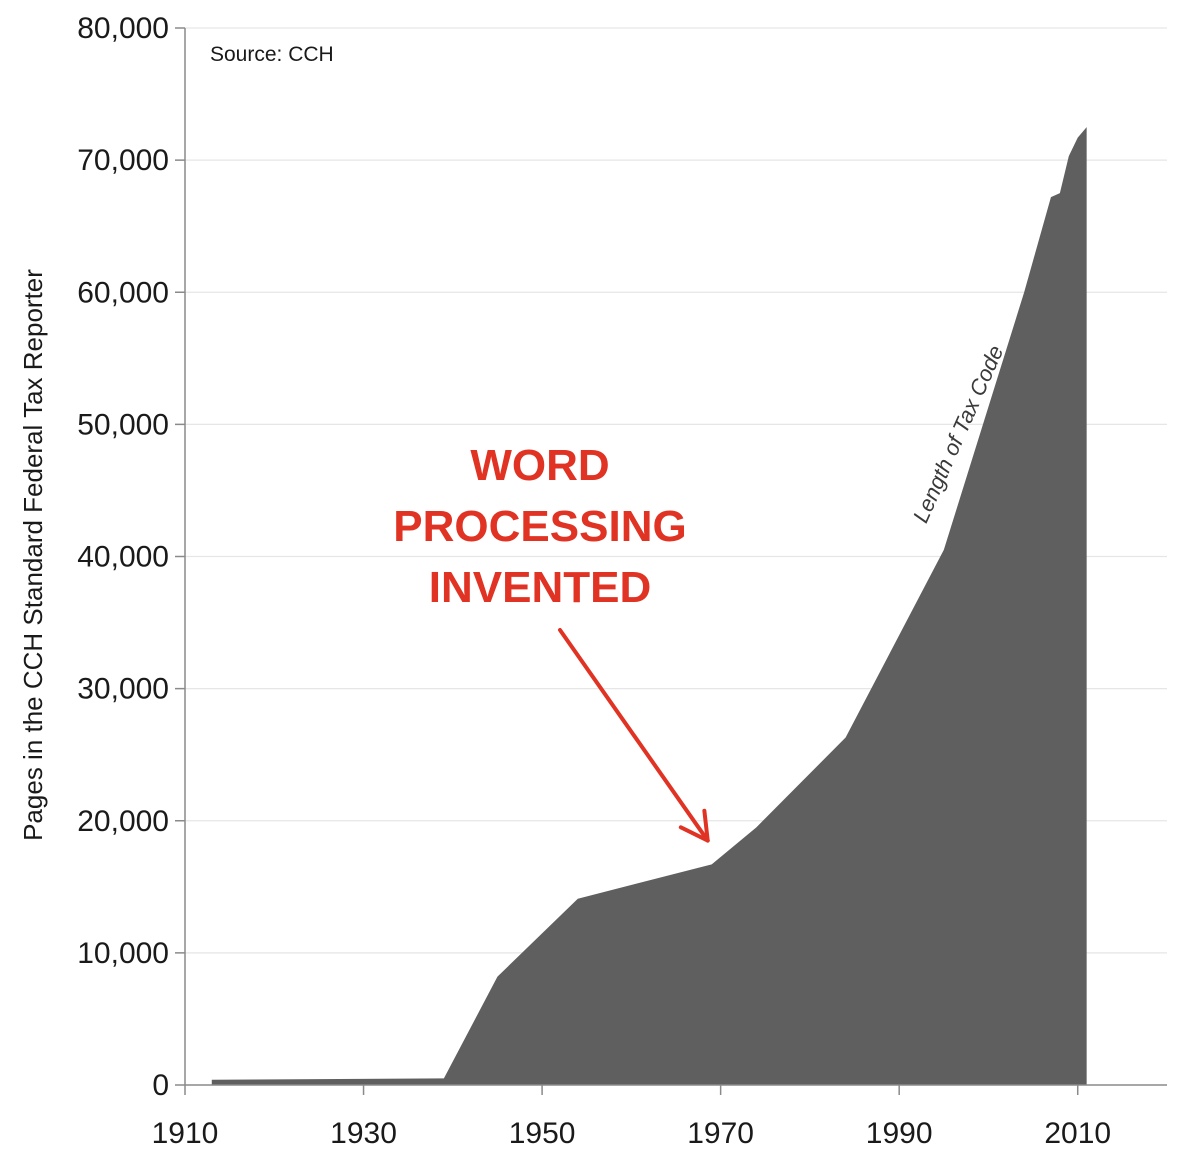 The height and width of the screenshot is (1162, 1178). Describe the element at coordinates (123, 953) in the screenshot. I see `y-tick-label: 10,000` at that location.